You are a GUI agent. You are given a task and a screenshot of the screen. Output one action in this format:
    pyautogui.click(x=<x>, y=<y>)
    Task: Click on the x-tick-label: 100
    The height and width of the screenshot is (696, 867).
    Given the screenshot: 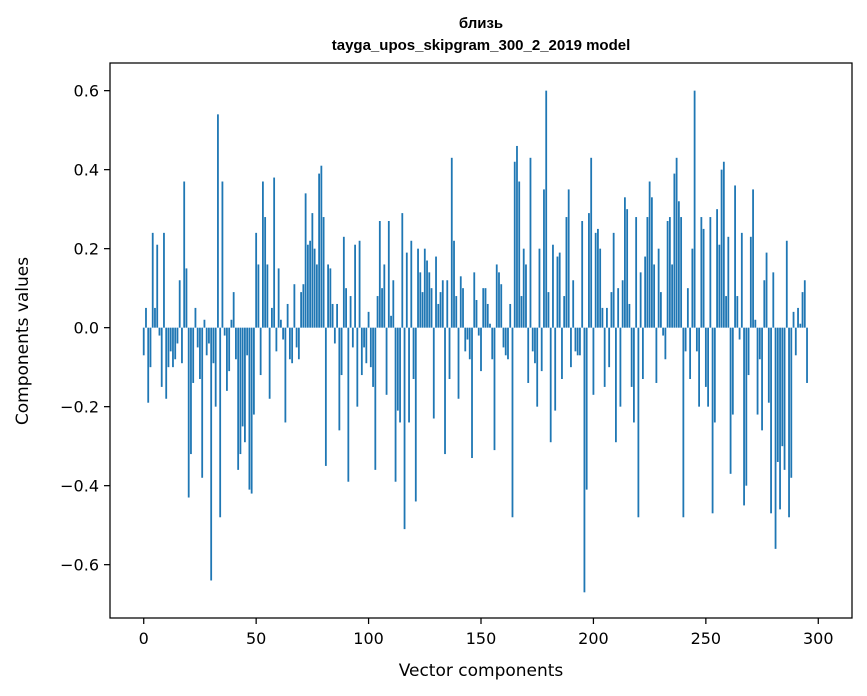 What is the action you would take?
    pyautogui.click(x=368, y=638)
    